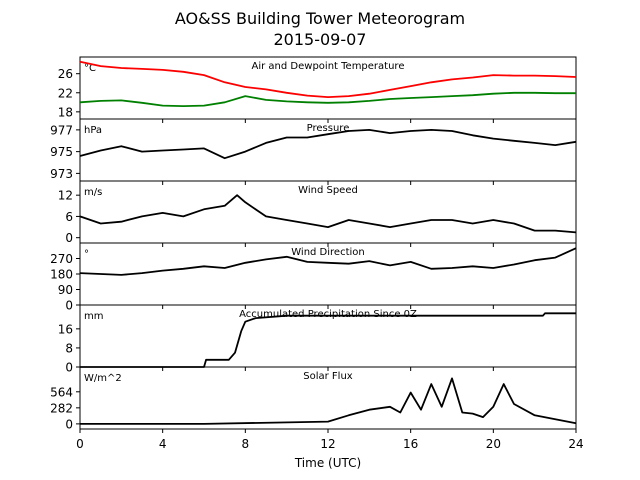 The height and width of the screenshot is (480, 640). I want to click on y-tick-label: 6, so click(69, 217).